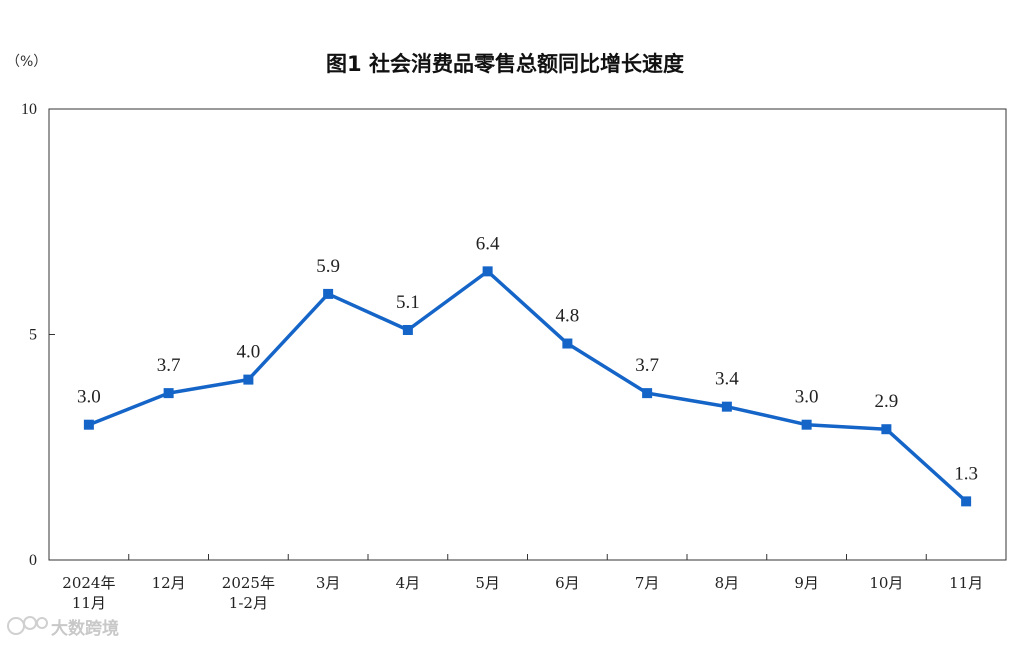 This screenshot has width=1025, height=646. I want to click on data-label: 2.9, so click(887, 401).